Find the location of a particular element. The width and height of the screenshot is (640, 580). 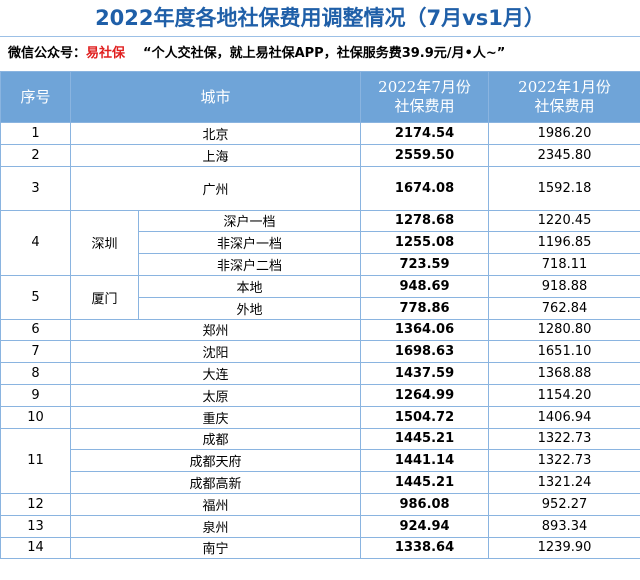

city: 沈阳 is located at coordinates (215, 352).